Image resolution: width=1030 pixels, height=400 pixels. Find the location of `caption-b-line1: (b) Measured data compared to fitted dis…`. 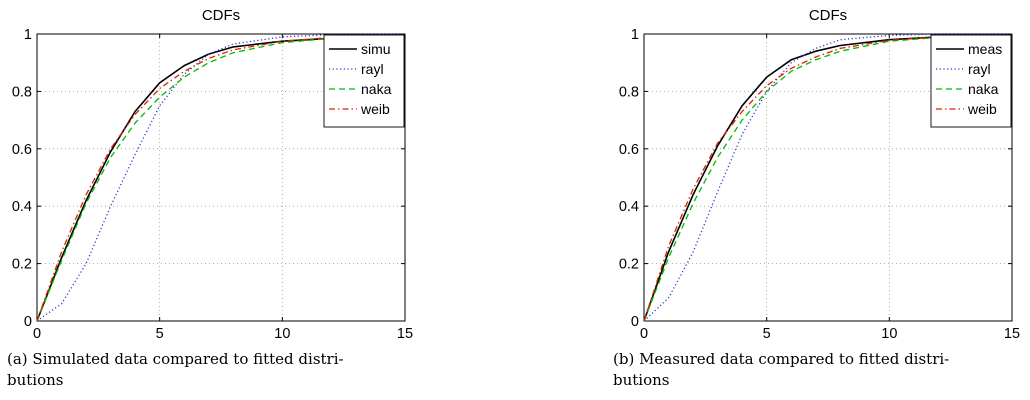

caption-b-line1: (b) Measured data compared to fitted dis… is located at coordinates (781, 359).